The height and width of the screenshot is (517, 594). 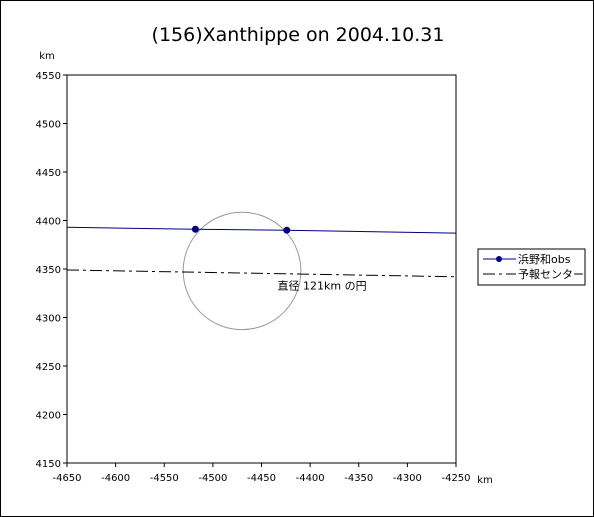 What do you see at coordinates (48, 76) in the screenshot?
I see `y-tick-label-8: 4550` at bounding box center [48, 76].